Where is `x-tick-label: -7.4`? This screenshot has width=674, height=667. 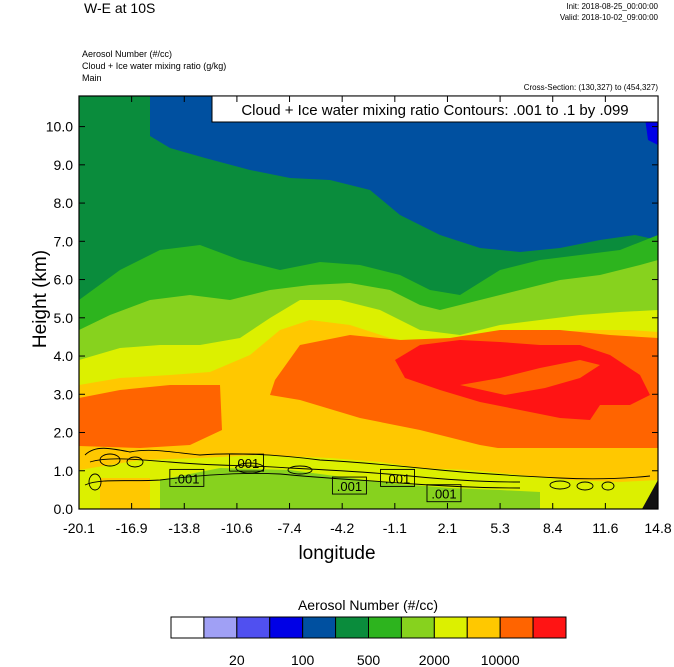 x-tick-label: -7.4 is located at coordinates (289, 528).